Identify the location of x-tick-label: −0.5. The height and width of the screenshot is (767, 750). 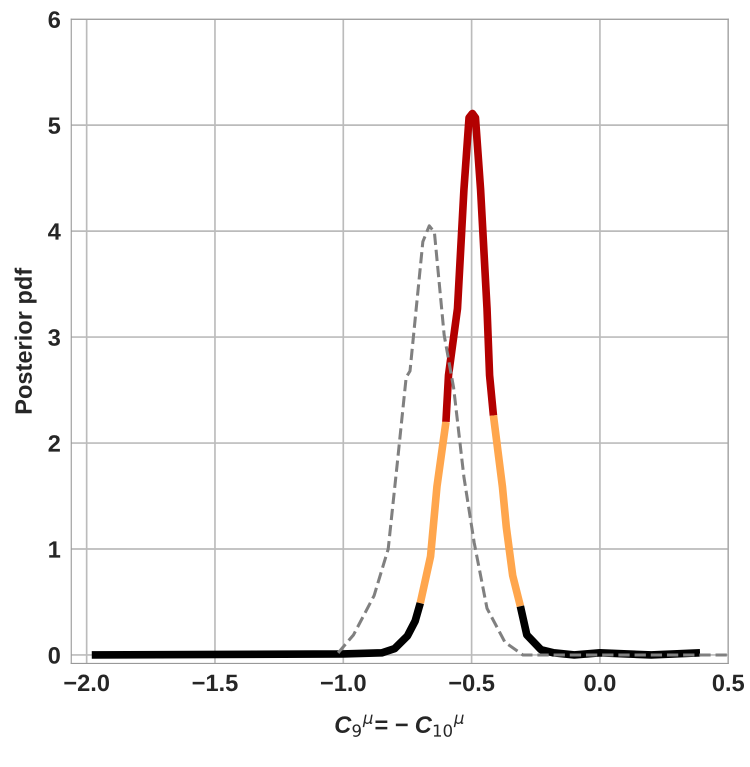
(471, 683).